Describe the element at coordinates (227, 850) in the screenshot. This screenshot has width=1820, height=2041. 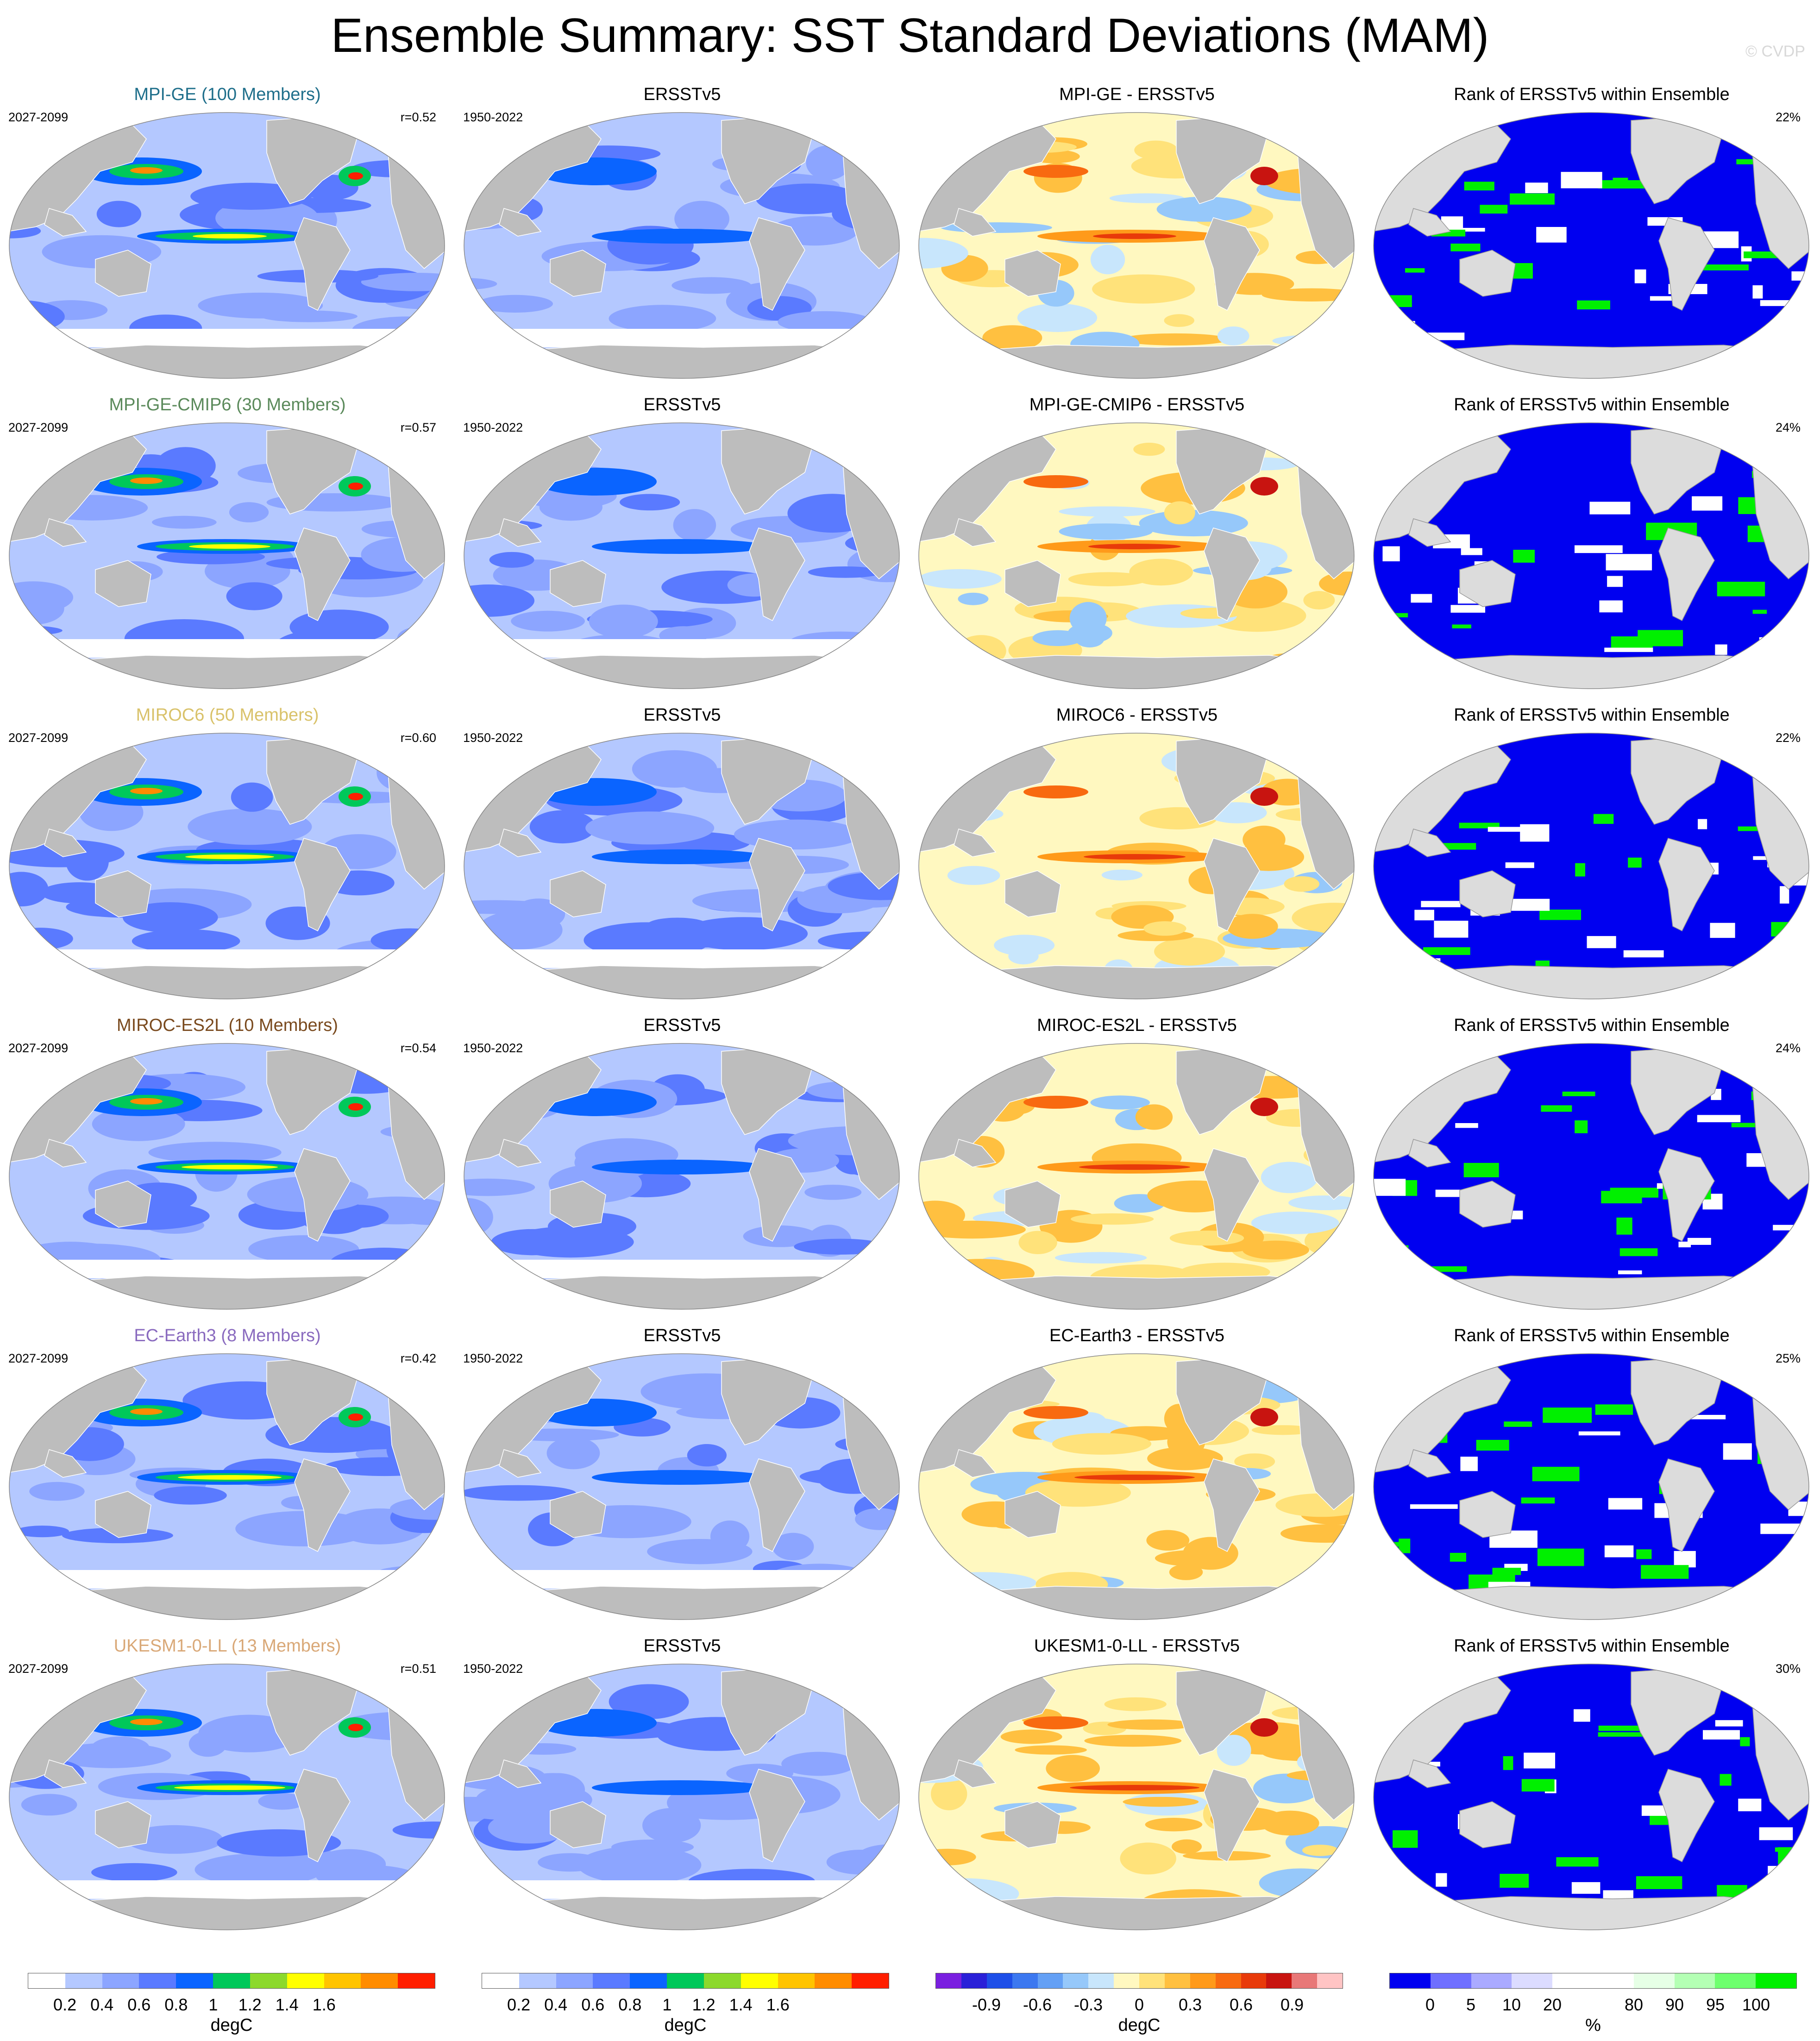
I see `panel-model-row-3: MIROC6 (50 Members) 2027-2099 r=0.60` at that location.